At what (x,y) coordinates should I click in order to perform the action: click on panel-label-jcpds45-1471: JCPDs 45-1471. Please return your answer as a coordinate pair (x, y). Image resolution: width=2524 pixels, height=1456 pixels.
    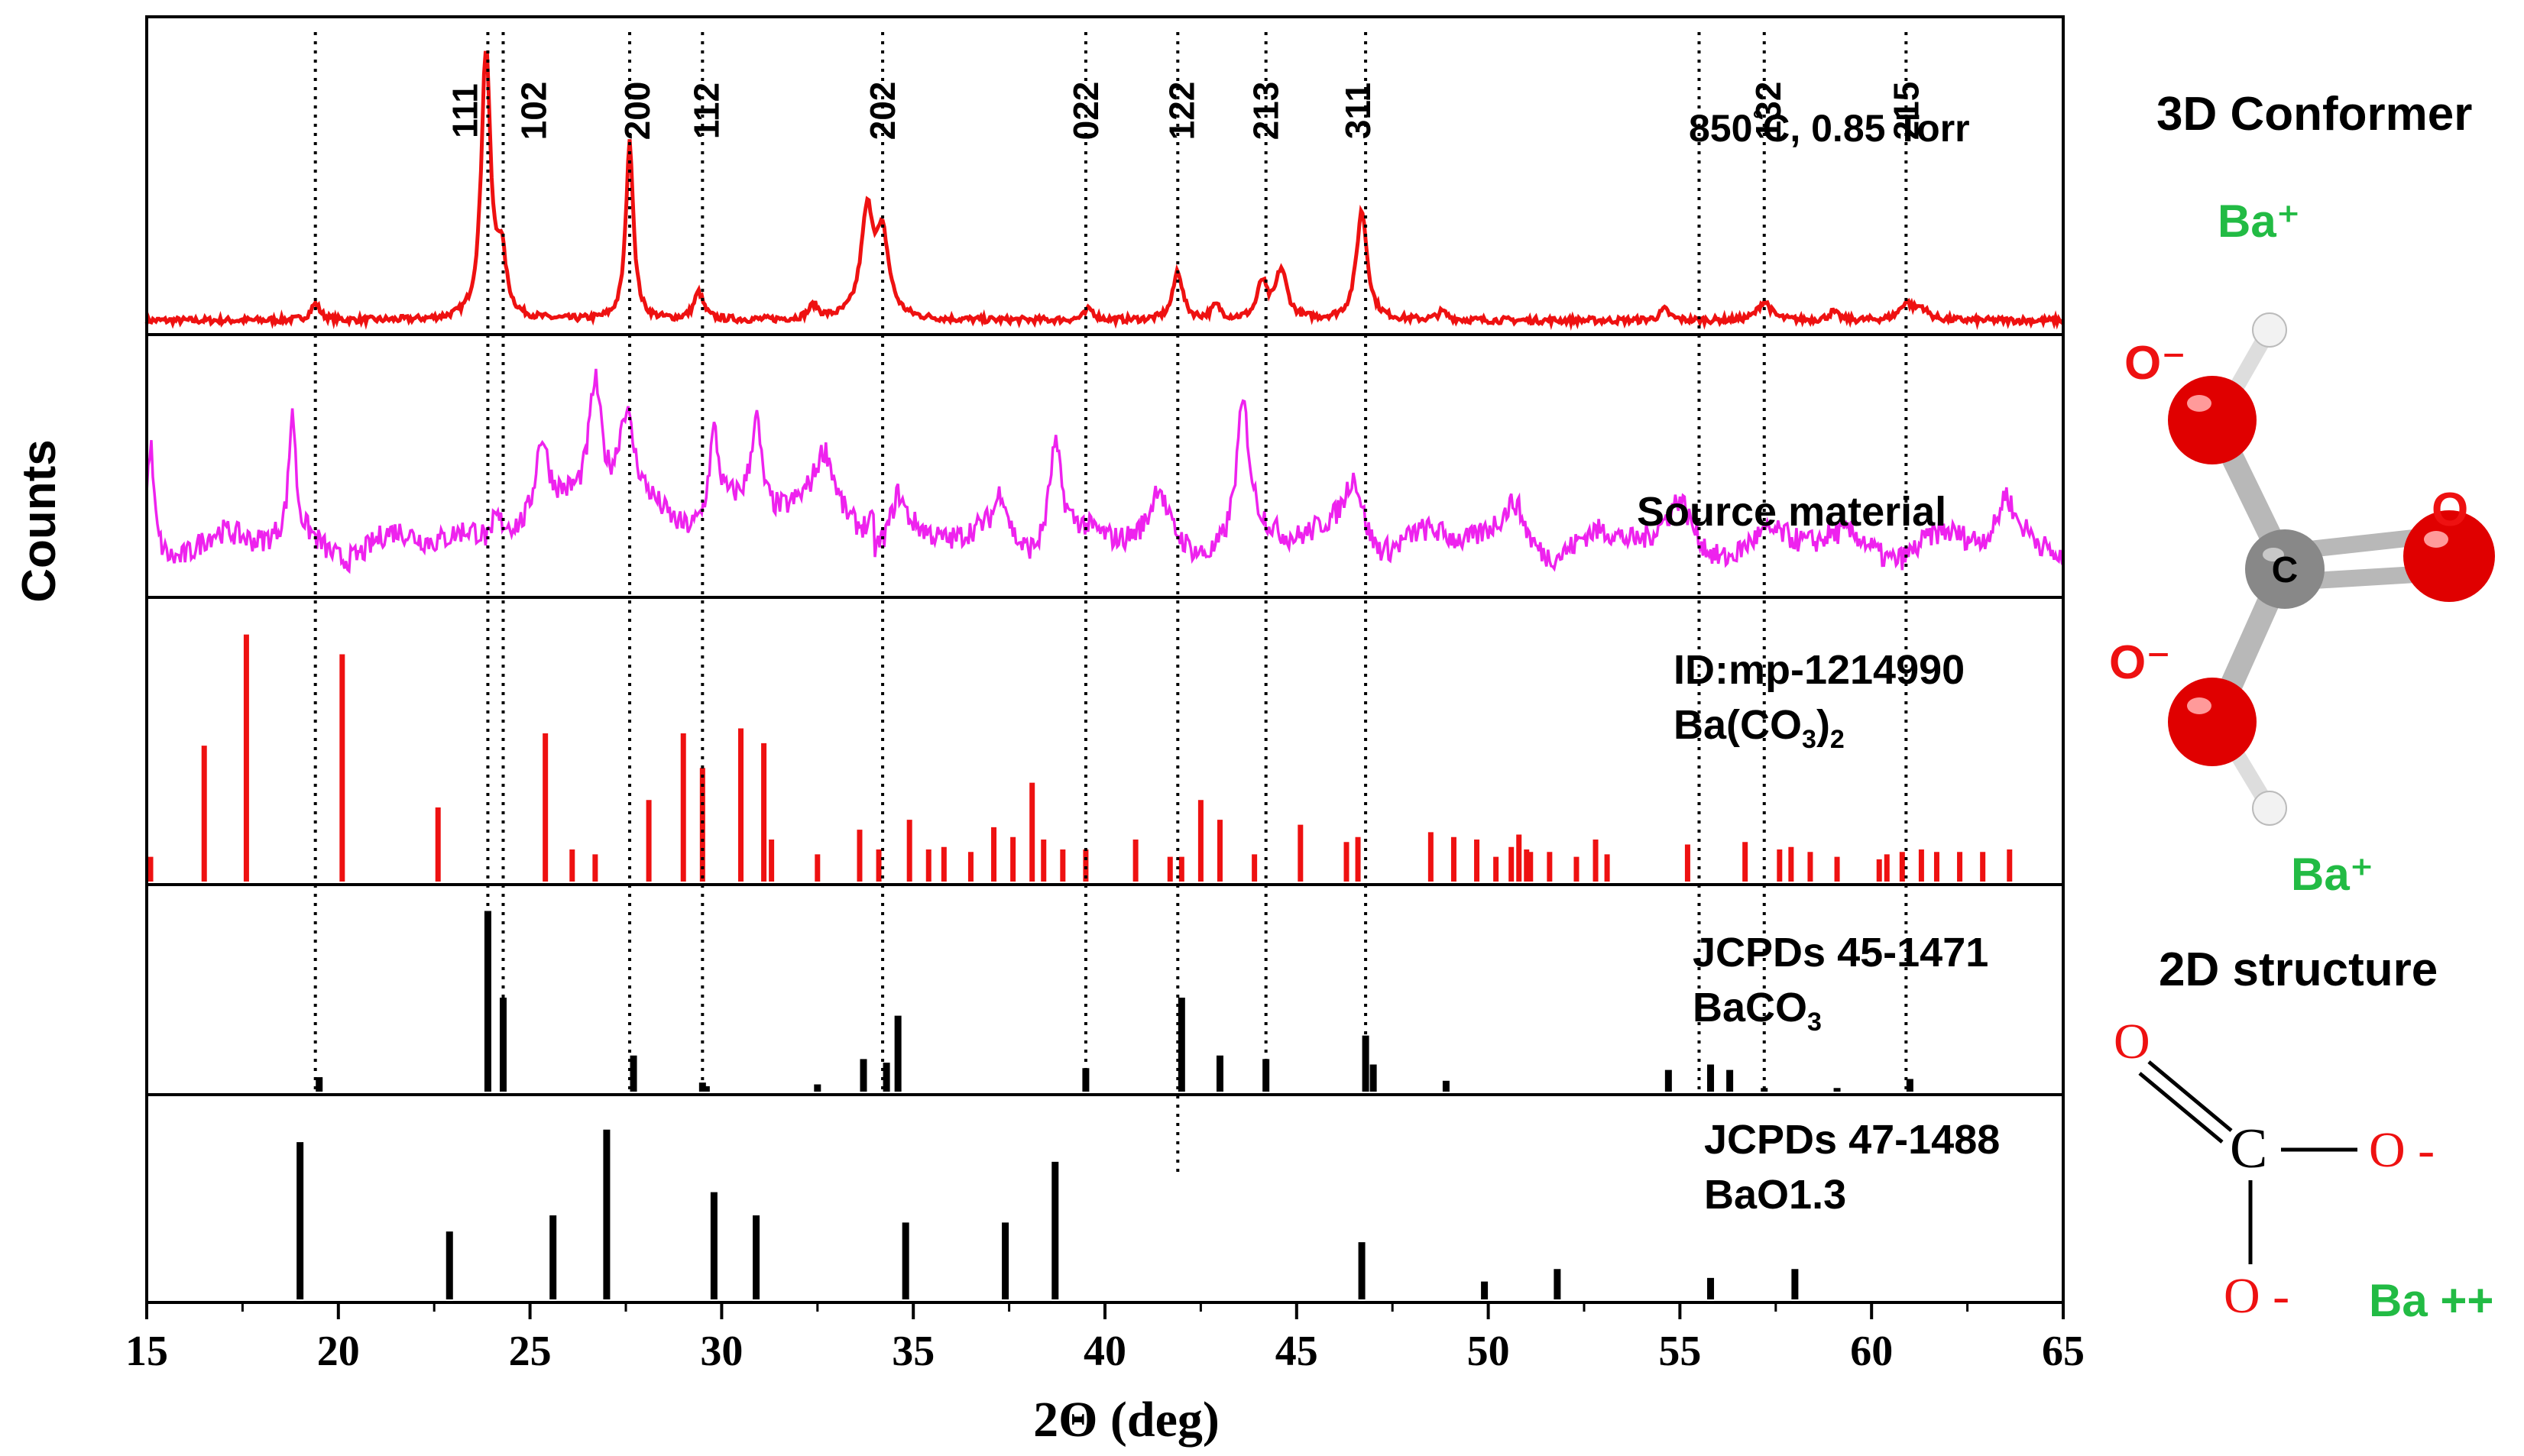
    Looking at the image, I should click on (1841, 953).